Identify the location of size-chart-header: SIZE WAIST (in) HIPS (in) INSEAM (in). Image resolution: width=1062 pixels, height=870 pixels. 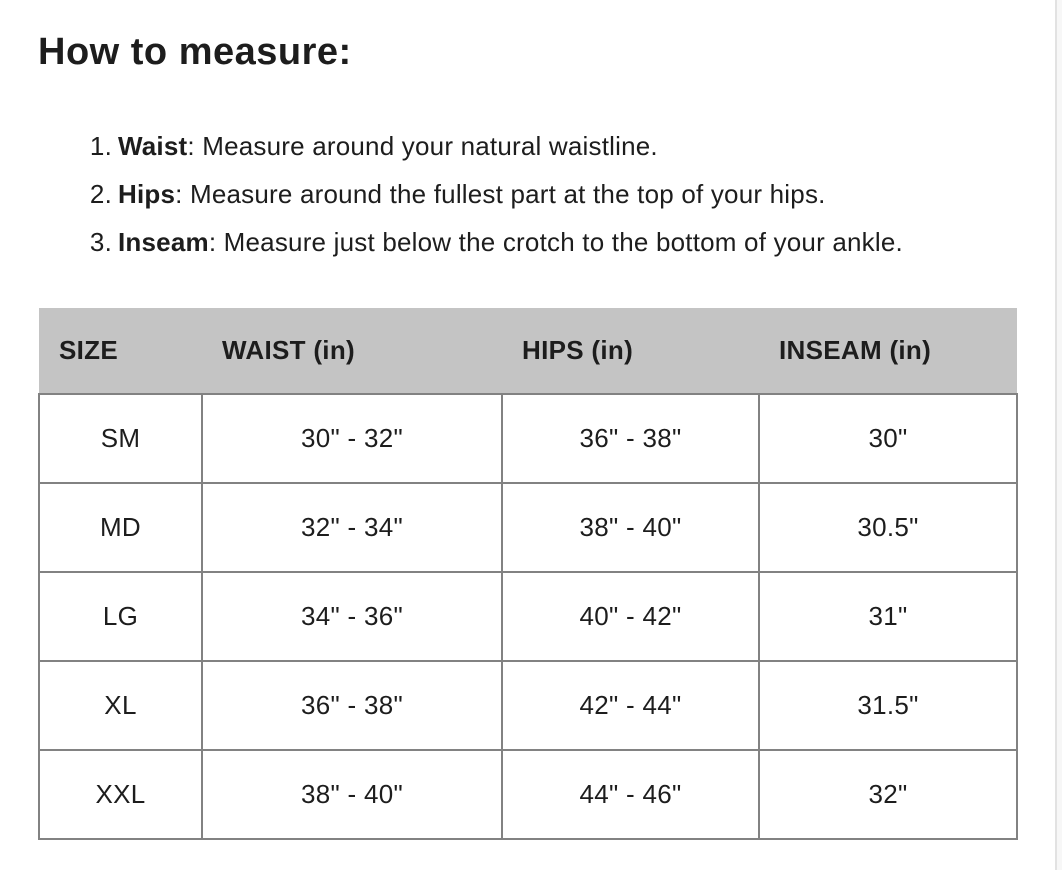
(528, 351).